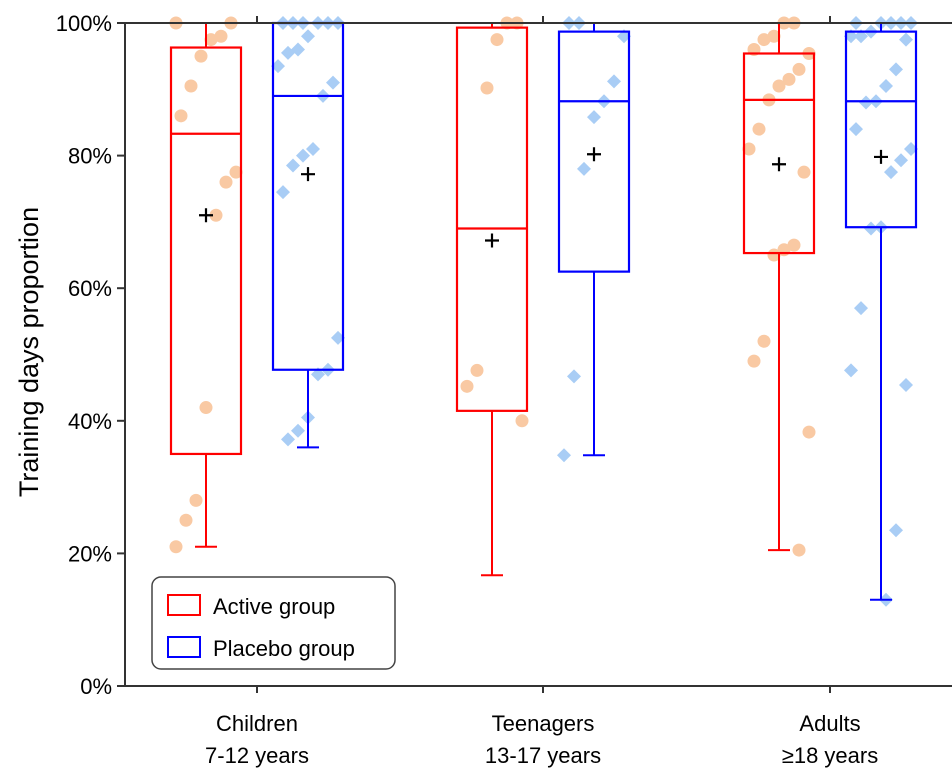  I want to click on legend-label-placebo: Placebo group, so click(284, 648).